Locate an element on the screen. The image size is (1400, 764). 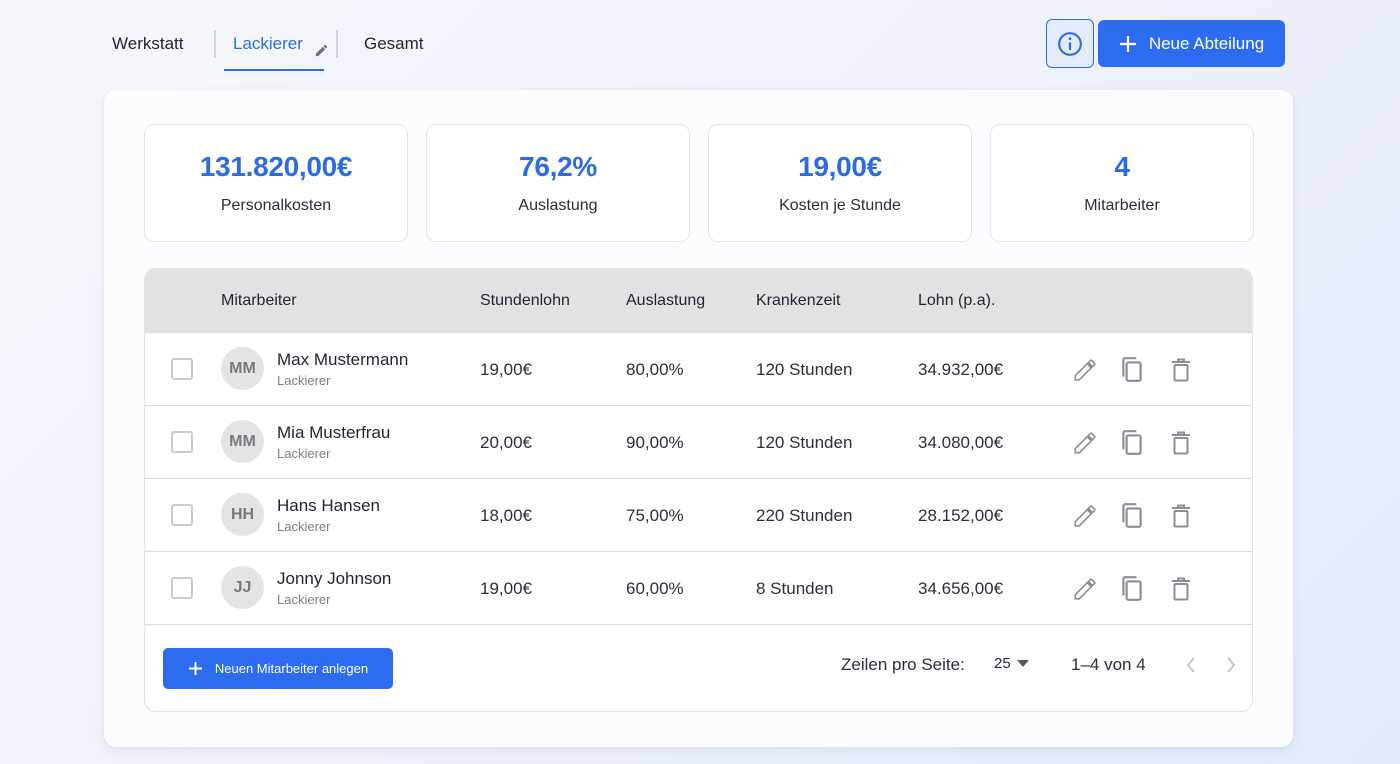
kpi-label: Mitarbeiter is located at coordinates (1122, 205).